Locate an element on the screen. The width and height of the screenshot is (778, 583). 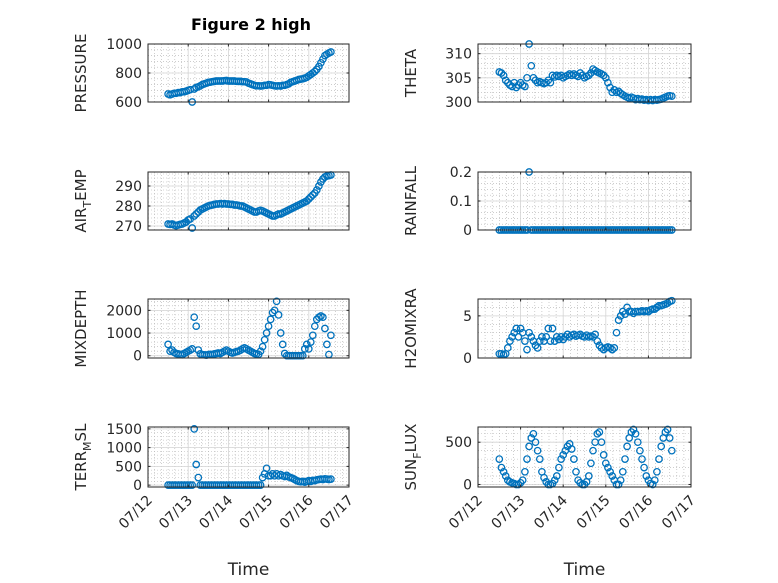
subplot-pressure: 600 800 1000 PRESSURE is located at coordinates (211, 73).